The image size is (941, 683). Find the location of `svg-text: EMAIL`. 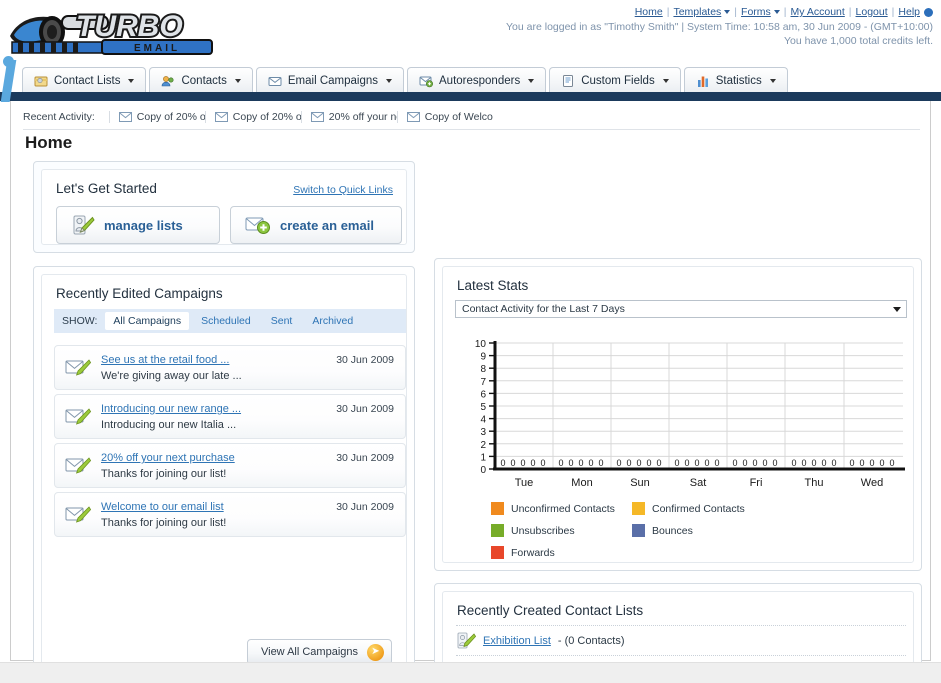

svg-text: EMAIL is located at coordinates (157, 48).